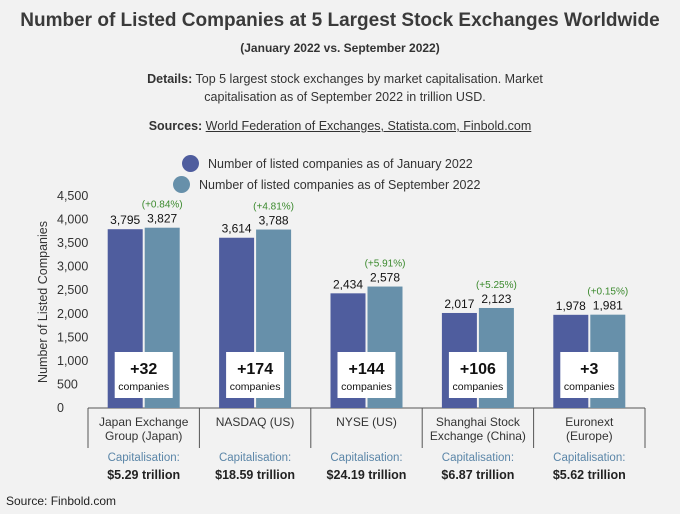 Image resolution: width=680 pixels, height=514 pixels. What do you see at coordinates (72, 314) in the screenshot?
I see `y-tick-label: 2,000` at bounding box center [72, 314].